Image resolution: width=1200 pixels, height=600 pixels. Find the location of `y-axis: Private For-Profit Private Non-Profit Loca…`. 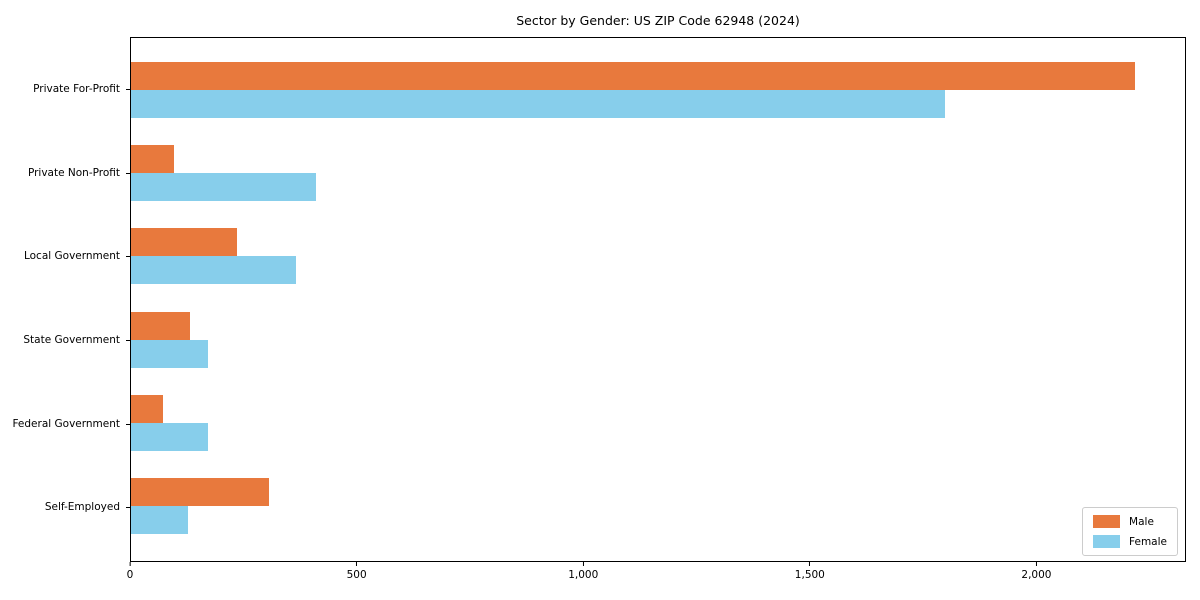

y-axis: Private For-Profit Private Non-Profit Loca… is located at coordinates (65, 299).